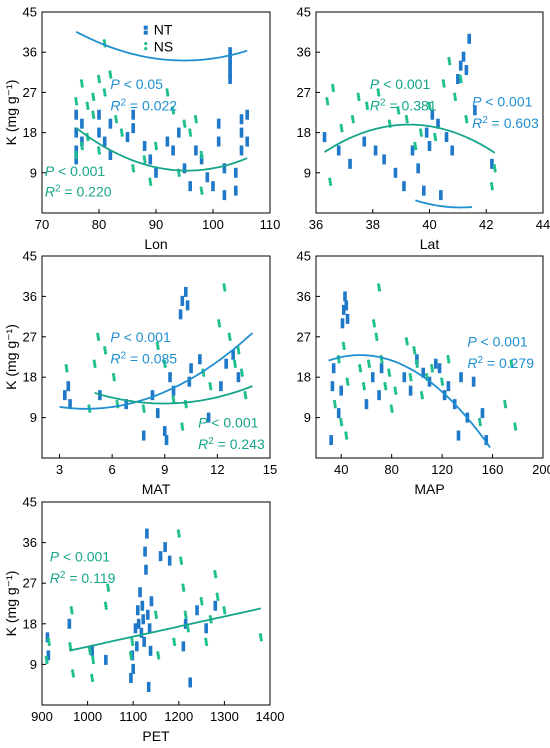  What do you see at coordinates (30, 623) in the screenshot?
I see `y-tick-label: 18` at bounding box center [30, 623].